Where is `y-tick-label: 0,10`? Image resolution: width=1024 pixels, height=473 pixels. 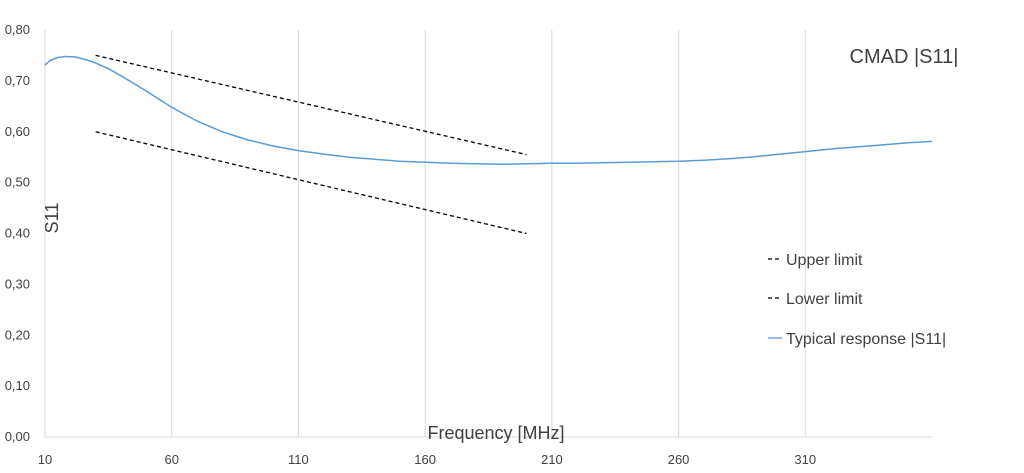
y-tick-label: 0,10 is located at coordinates (17, 385).